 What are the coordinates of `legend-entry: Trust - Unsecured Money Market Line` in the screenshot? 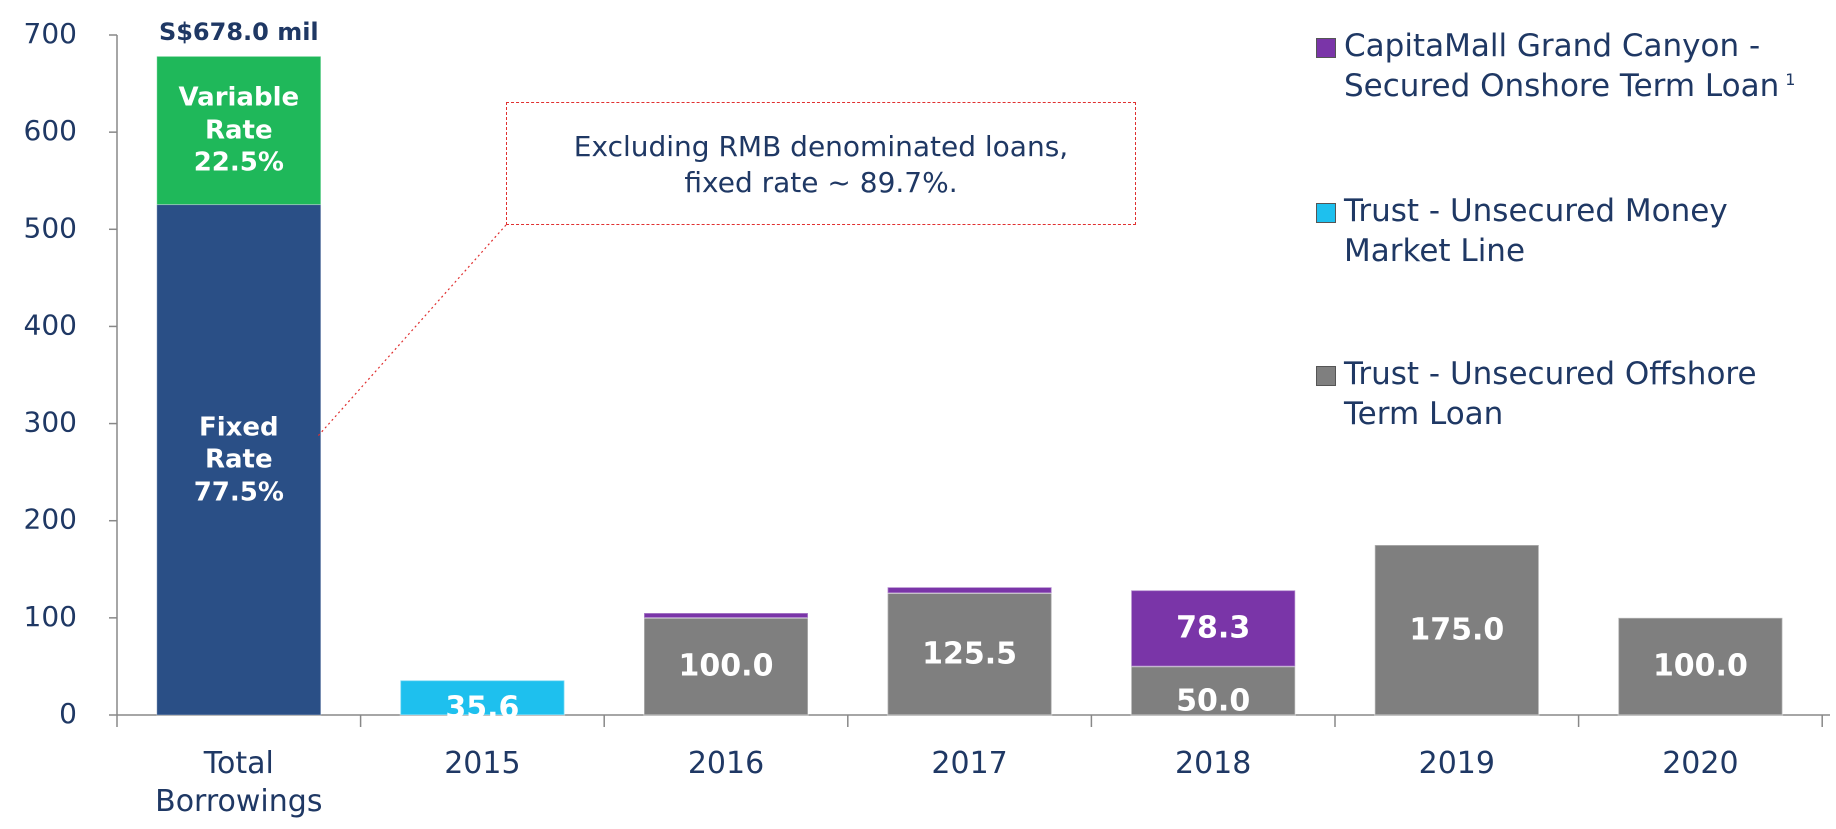 It's located at (1566, 231).